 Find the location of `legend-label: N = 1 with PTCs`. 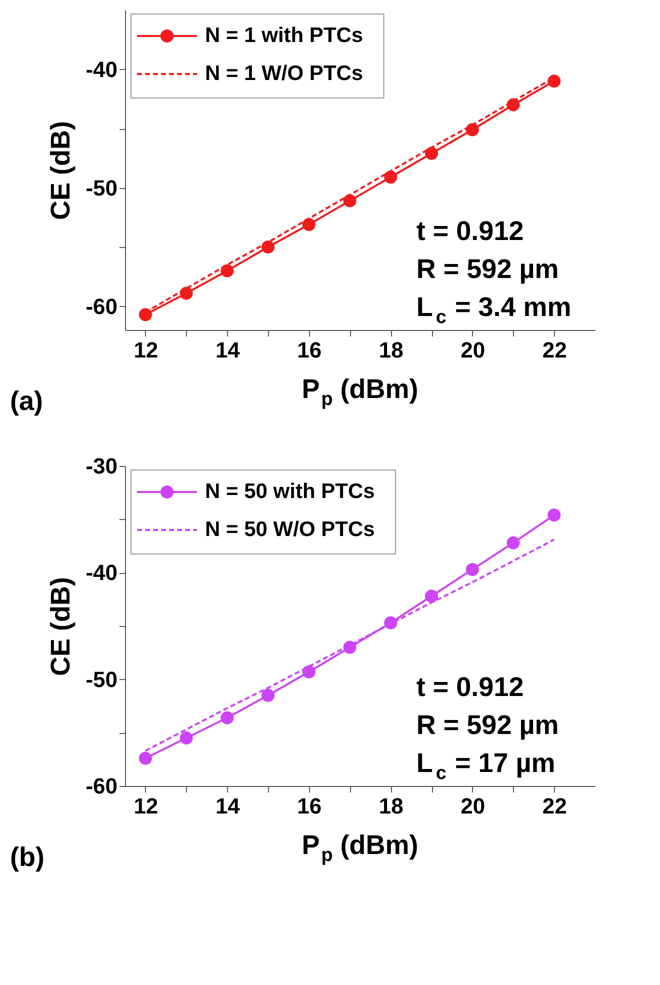

legend-label: N = 1 with PTCs is located at coordinates (284, 35).